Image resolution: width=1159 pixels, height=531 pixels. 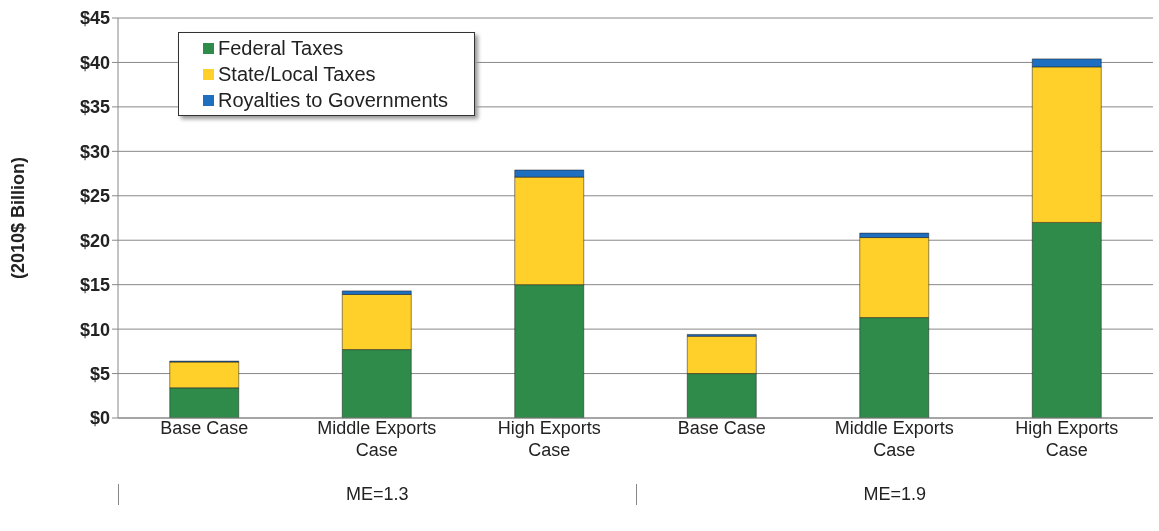 What do you see at coordinates (333, 100) in the screenshot?
I see `legend-label: Royalties to Governments` at bounding box center [333, 100].